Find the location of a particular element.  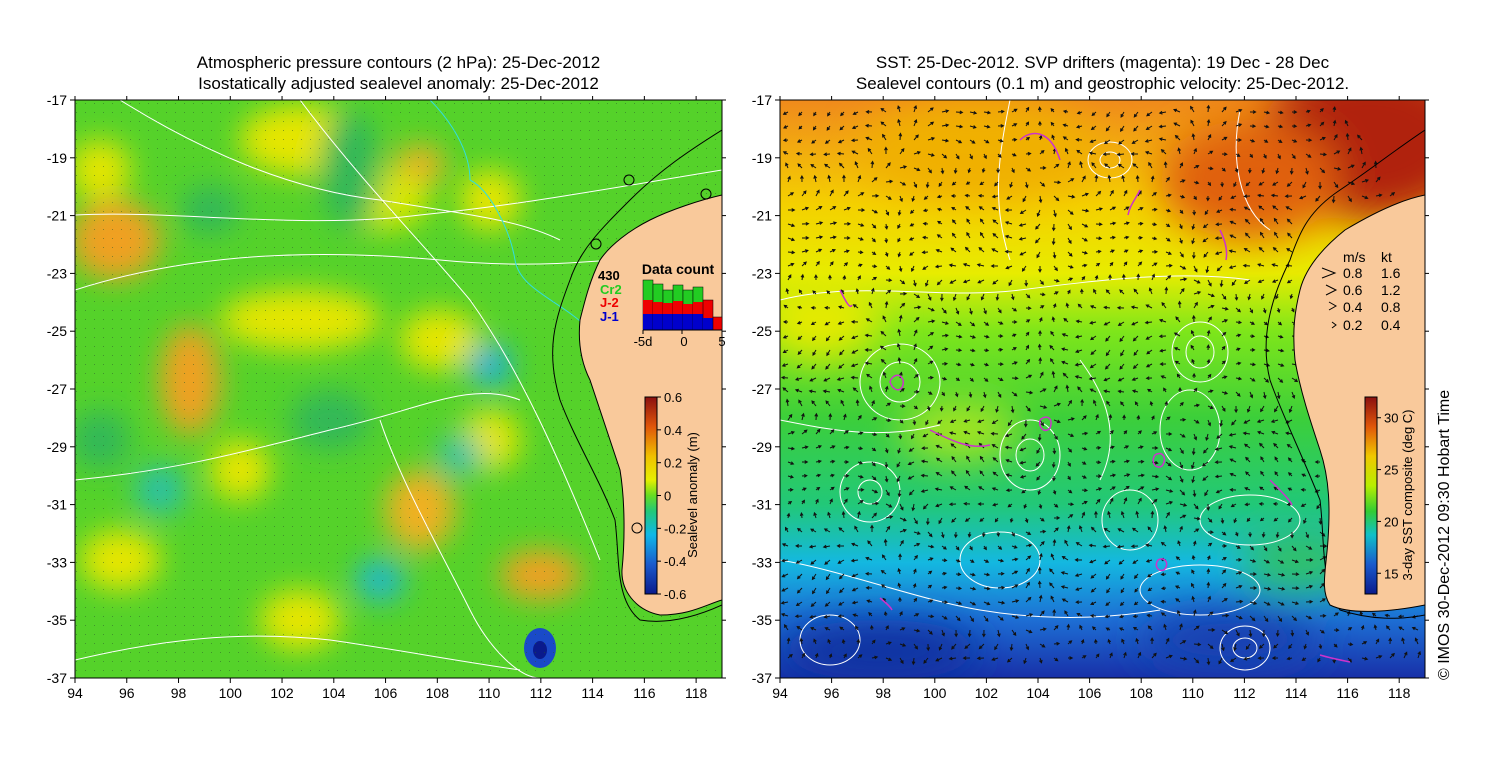

velocity-key-ms-0: 0.8 is located at coordinates (1353, 273).